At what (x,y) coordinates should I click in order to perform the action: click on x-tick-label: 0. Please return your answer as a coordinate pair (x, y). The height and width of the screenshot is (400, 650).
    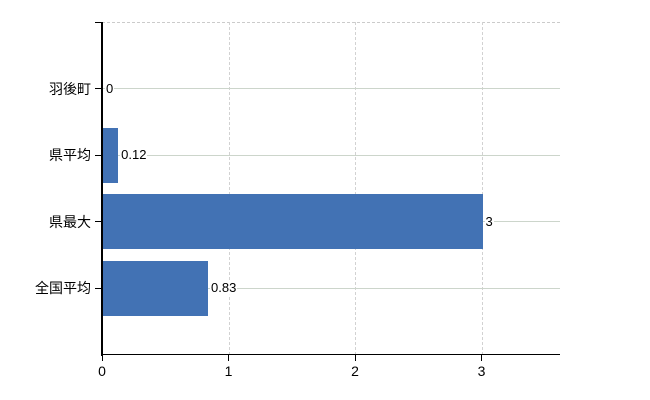
    Looking at the image, I should click on (102, 370).